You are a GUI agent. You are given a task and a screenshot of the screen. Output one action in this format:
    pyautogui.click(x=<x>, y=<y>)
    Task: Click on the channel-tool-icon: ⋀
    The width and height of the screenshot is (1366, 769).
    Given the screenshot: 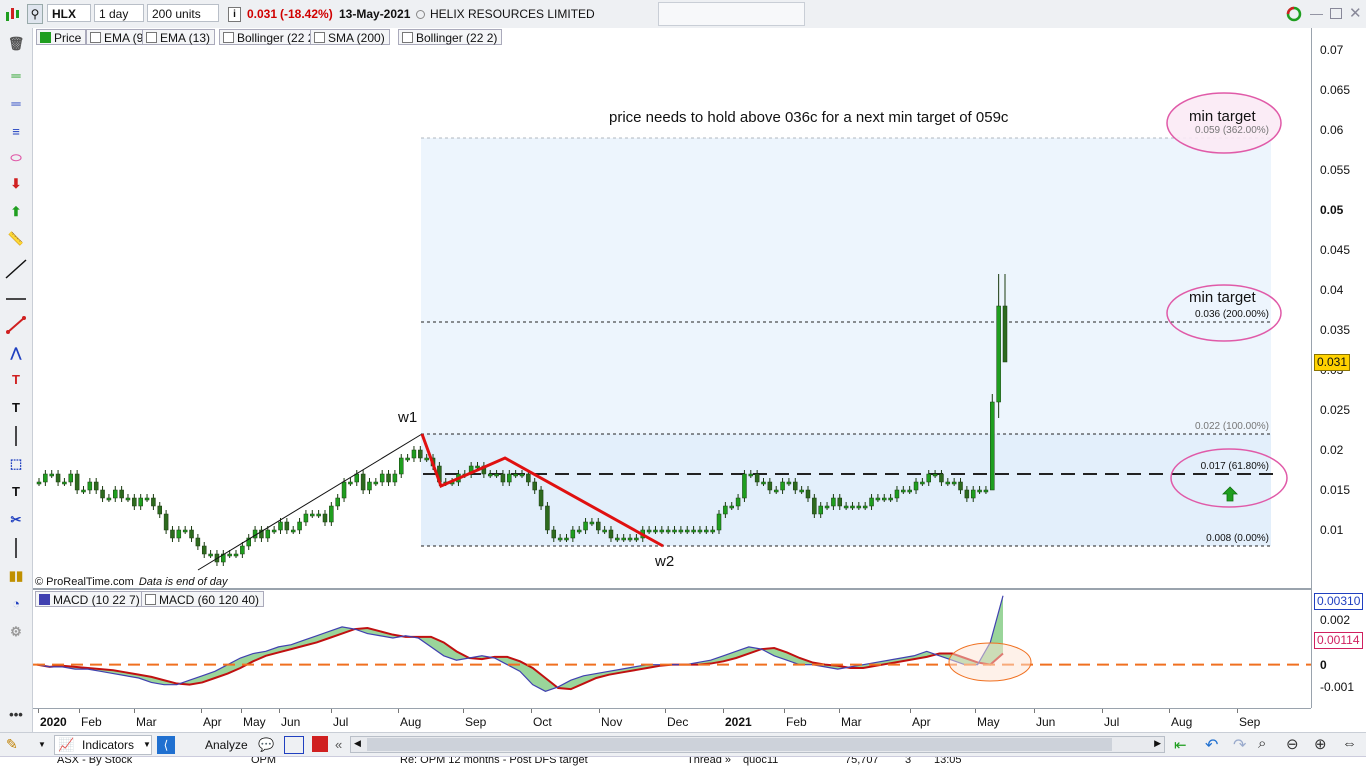 What is the action you would take?
    pyautogui.click(x=16, y=352)
    